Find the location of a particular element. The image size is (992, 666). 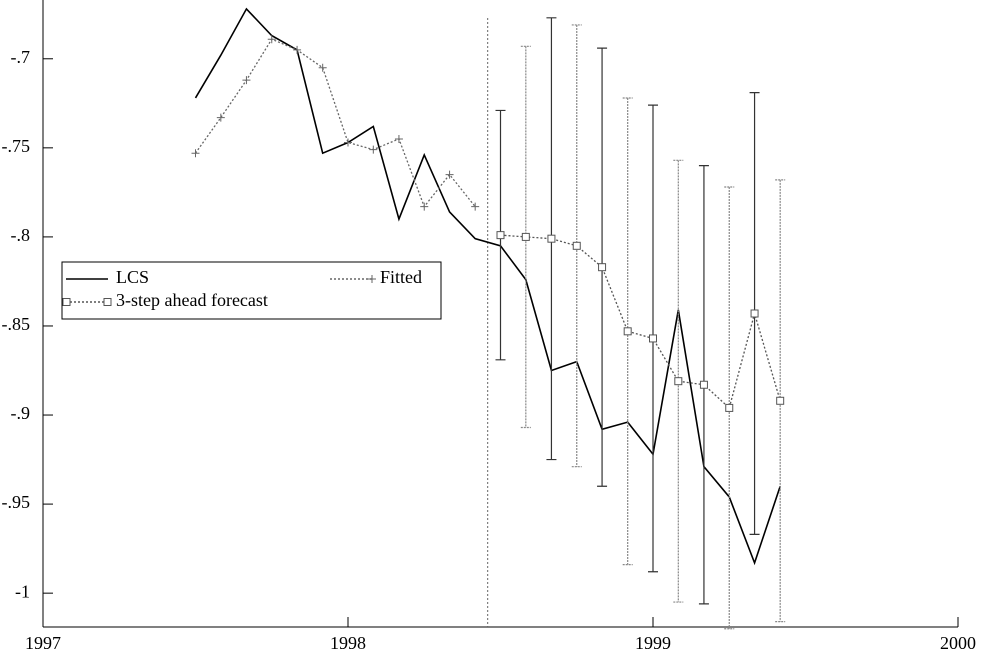

legend-box is located at coordinates (251, 290).